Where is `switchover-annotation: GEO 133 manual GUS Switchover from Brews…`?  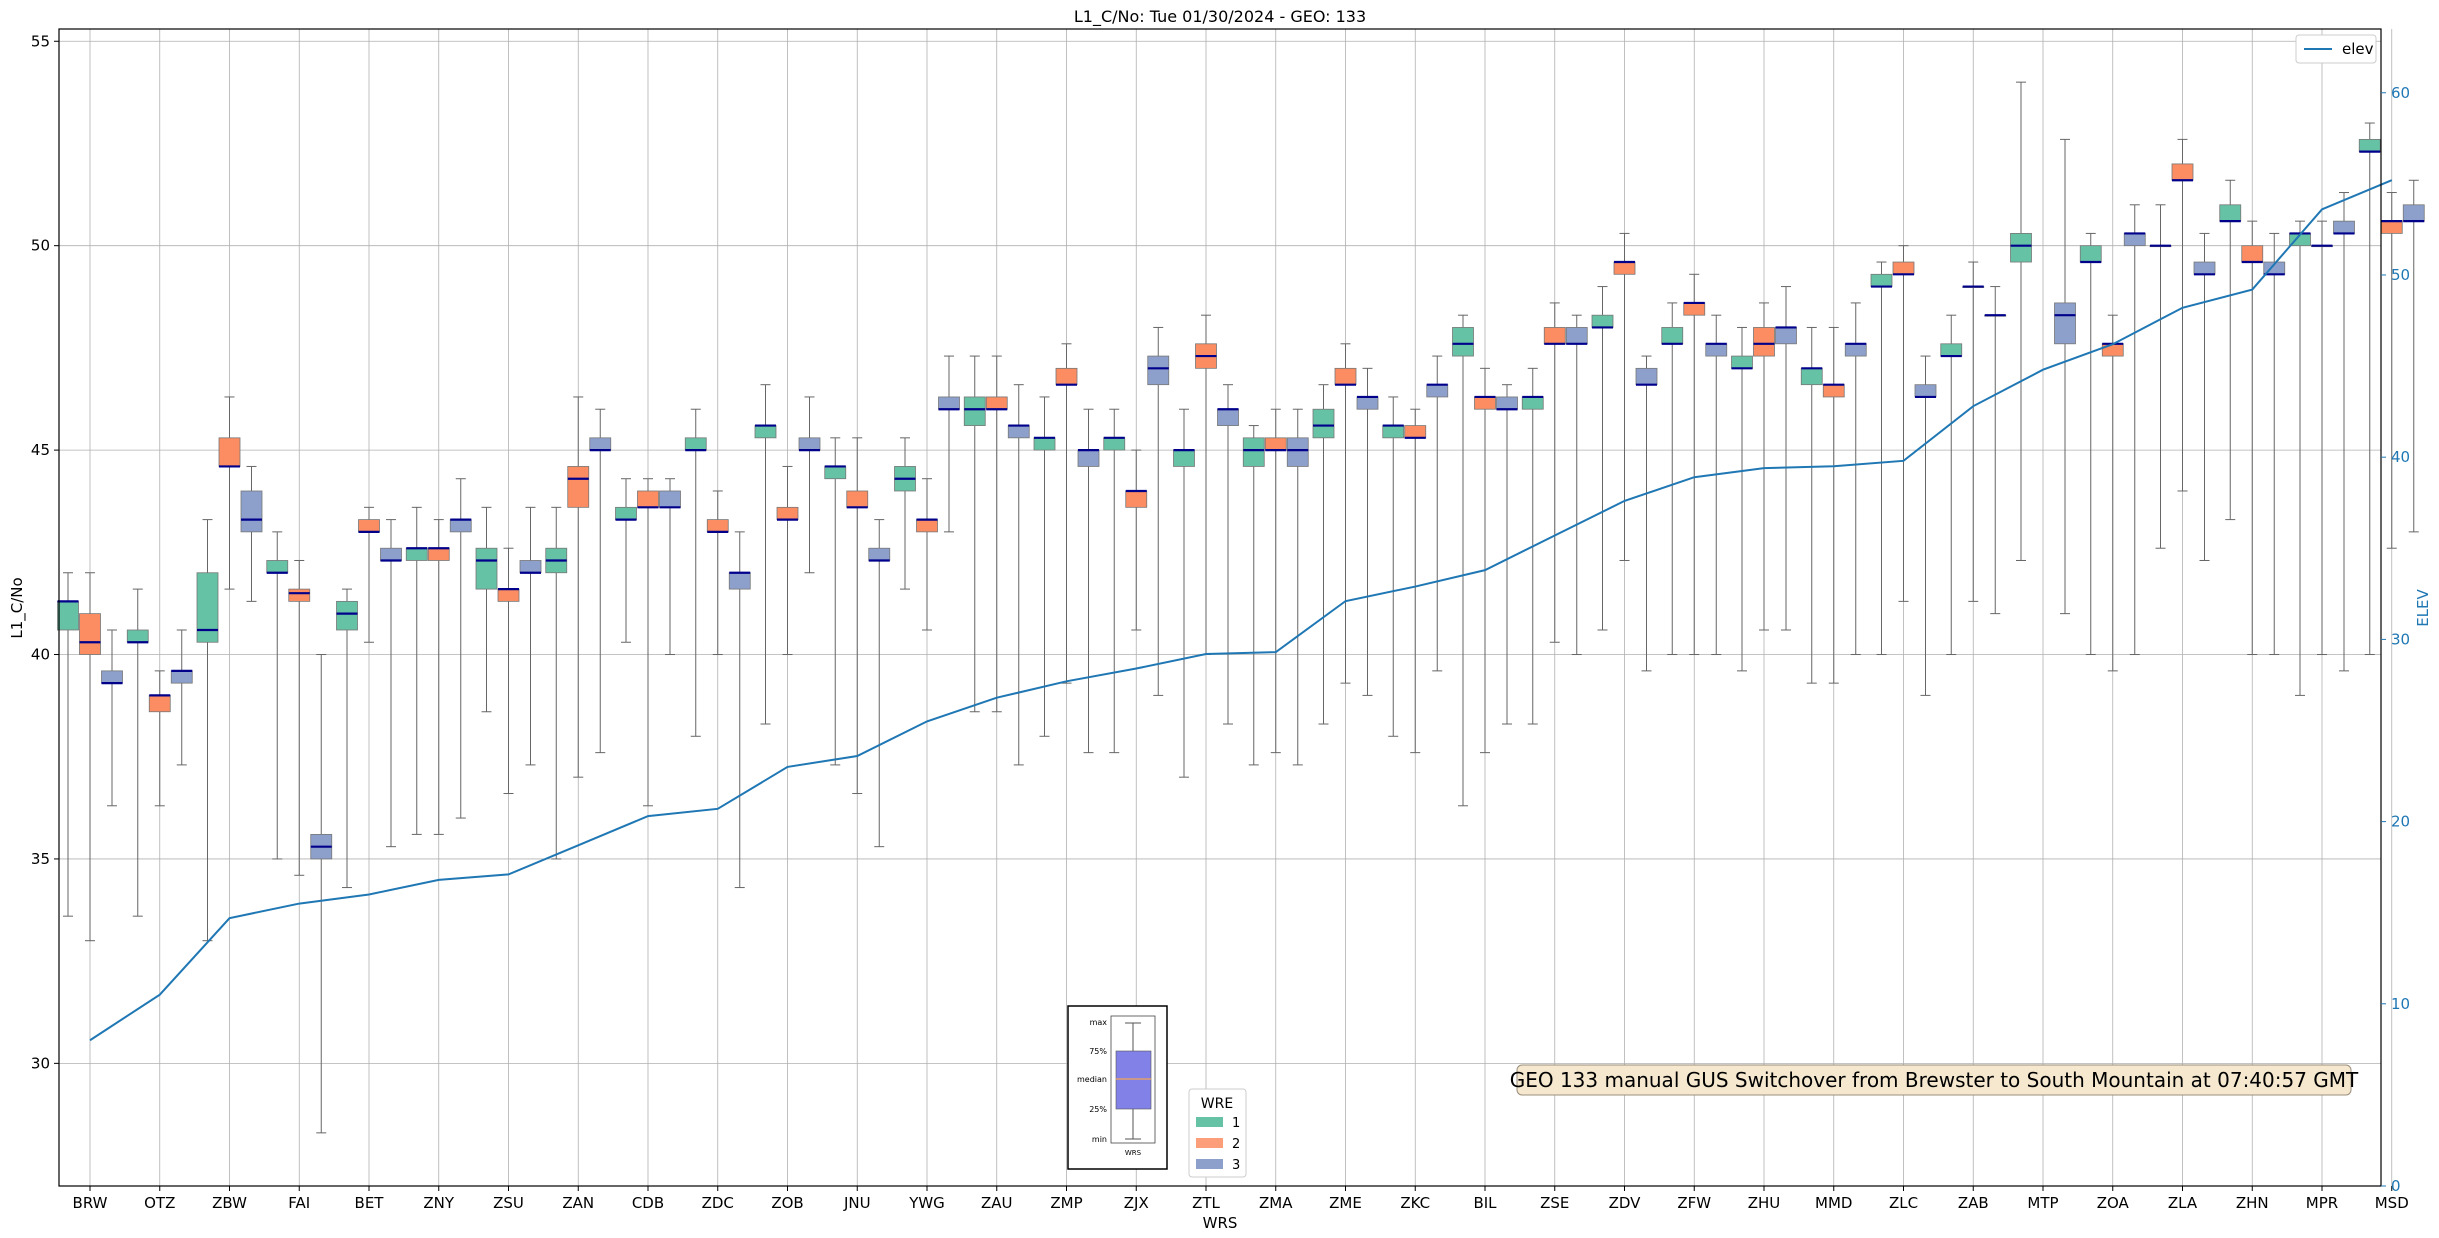
switchover-annotation: GEO 133 manual GUS Switchover from Brews… is located at coordinates (1934, 1080).